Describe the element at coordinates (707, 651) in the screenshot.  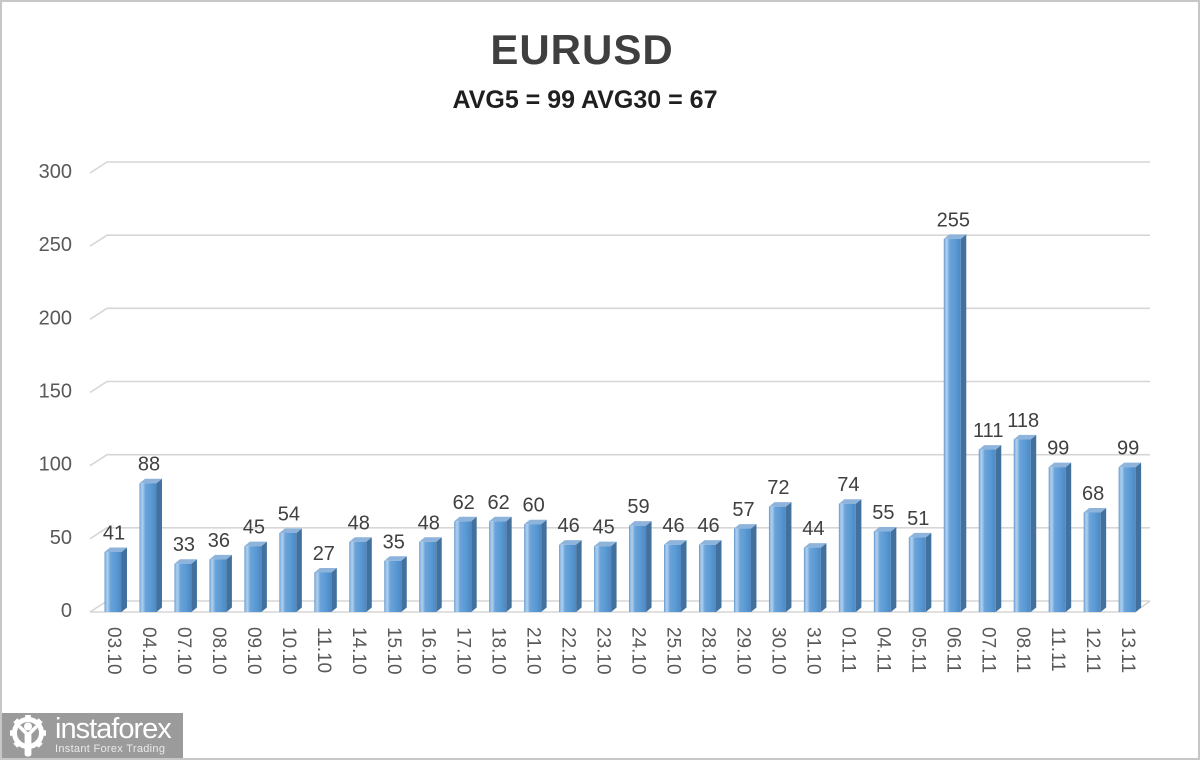
I see `x-axis-tick-label: 28.10` at that location.